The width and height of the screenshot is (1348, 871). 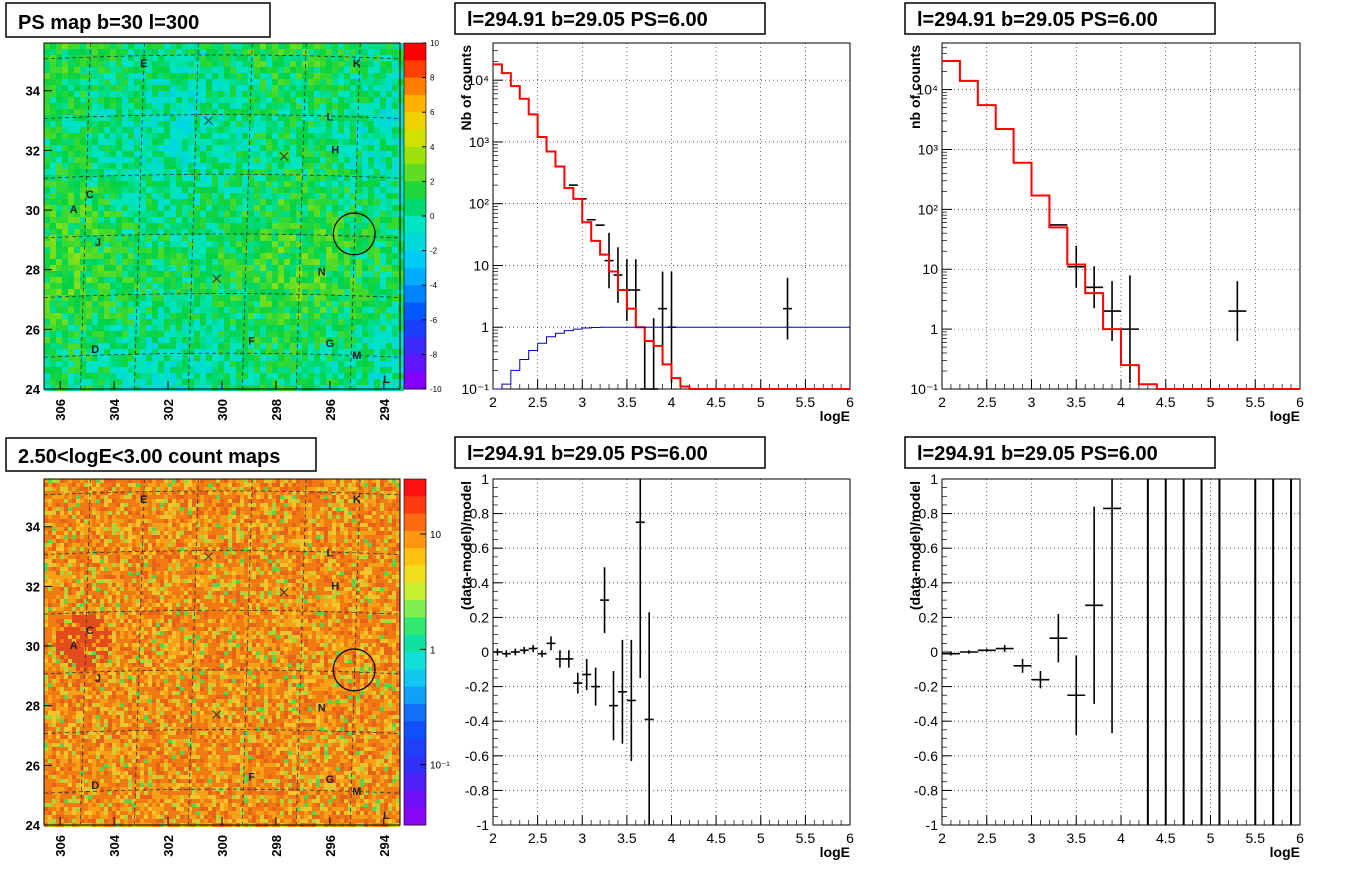 What do you see at coordinates (436, 389) in the screenshot?
I see `colorbar-tick-label: -10` at bounding box center [436, 389].